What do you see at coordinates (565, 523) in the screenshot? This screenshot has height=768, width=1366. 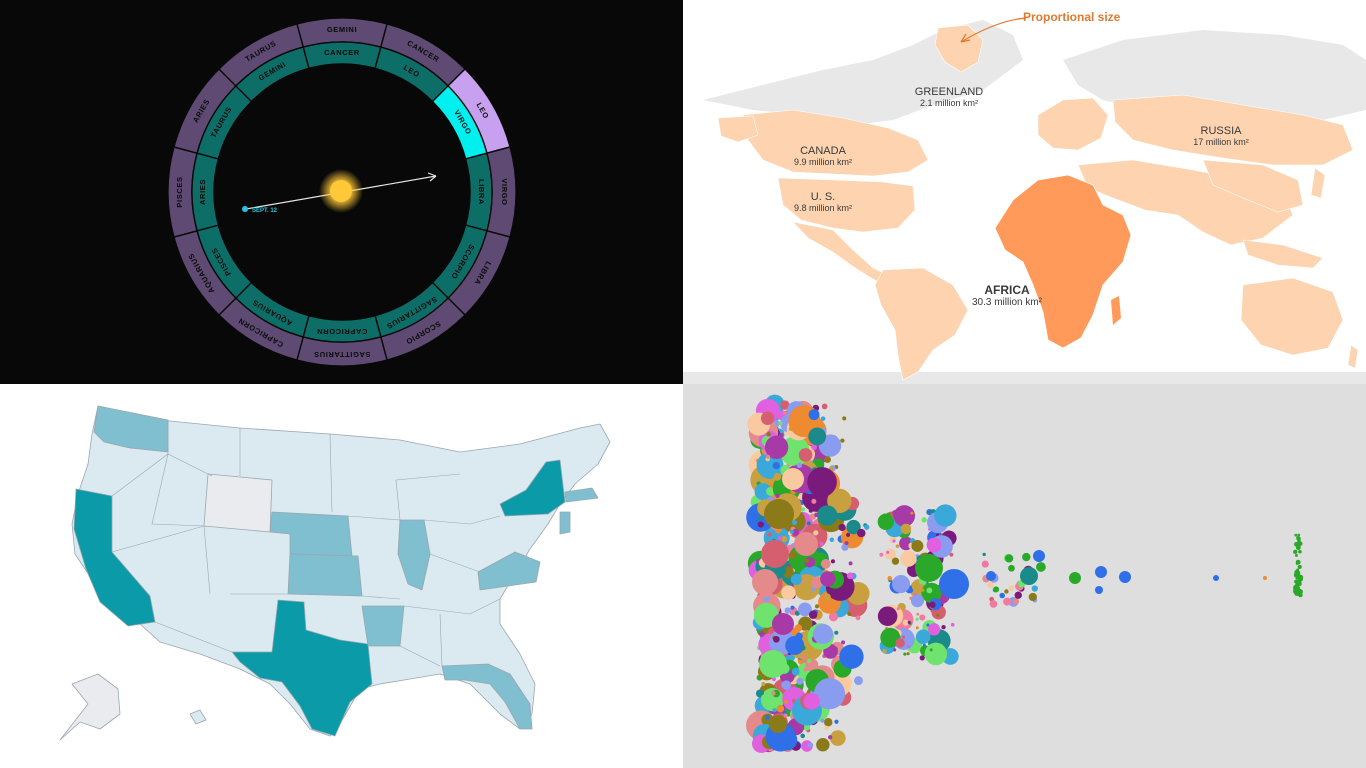 I see `state-new-jersey` at bounding box center [565, 523].